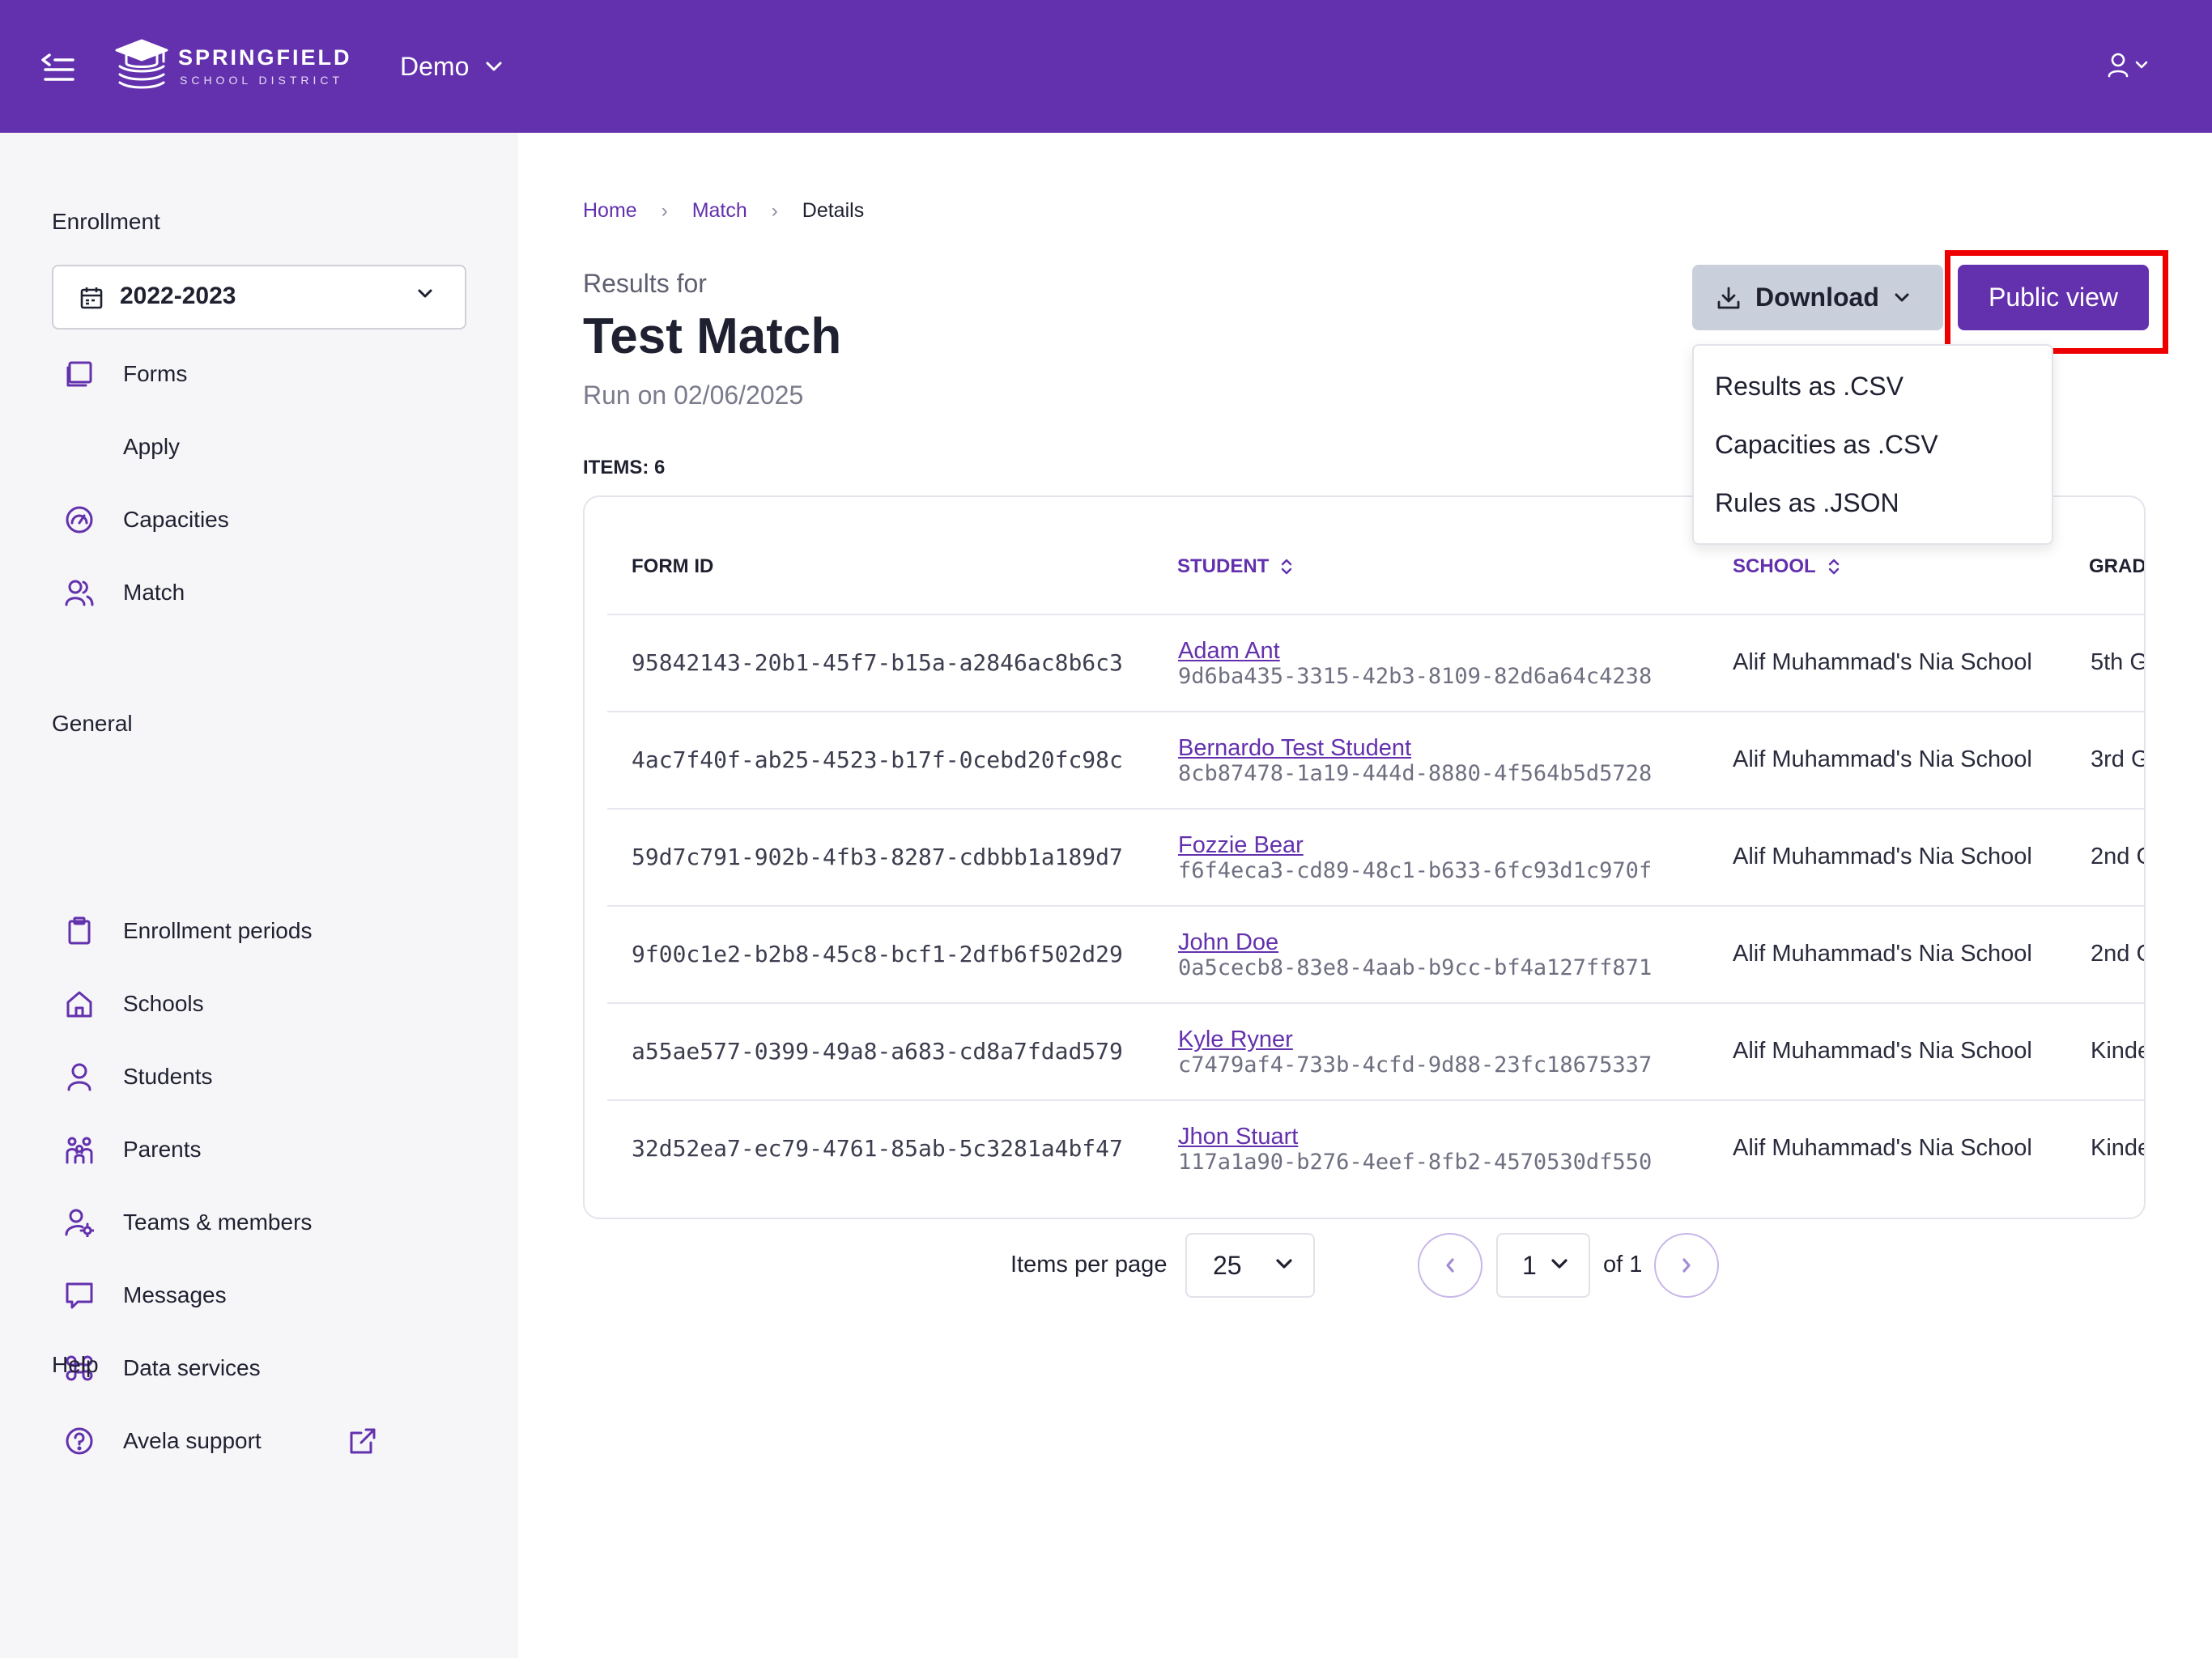 This screenshot has width=2212, height=1658. I want to click on district-logo: SPRINGFIELD SCHOOL DISTRICT, so click(232, 66).